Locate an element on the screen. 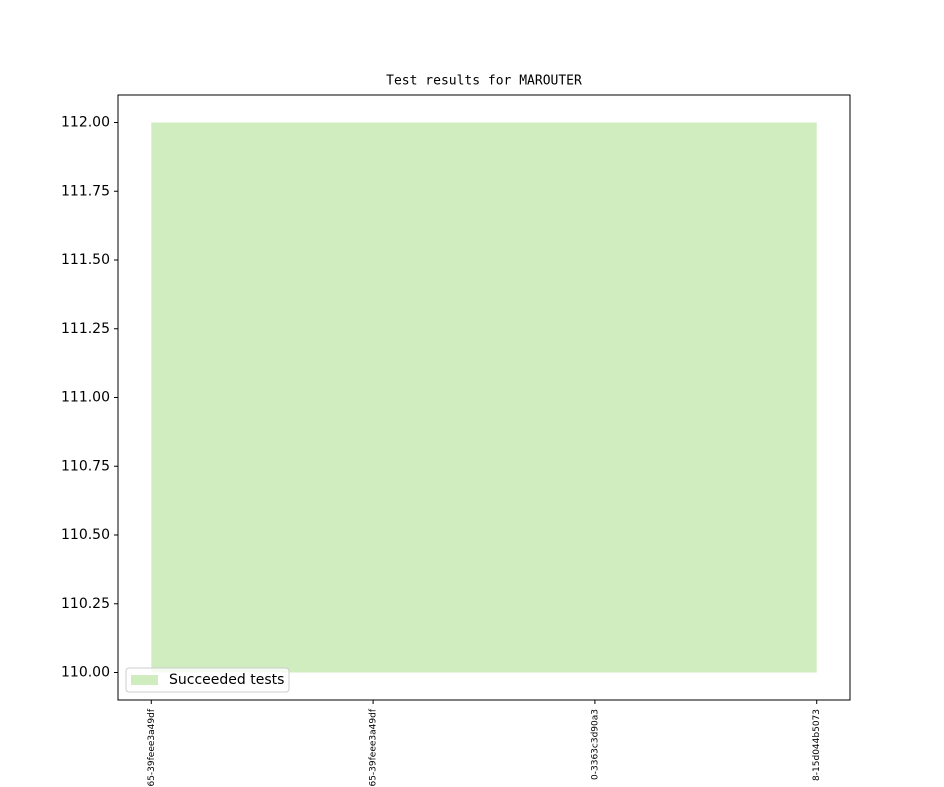 The height and width of the screenshot is (787, 944). legend-label: Succeeded tests is located at coordinates (226, 680).